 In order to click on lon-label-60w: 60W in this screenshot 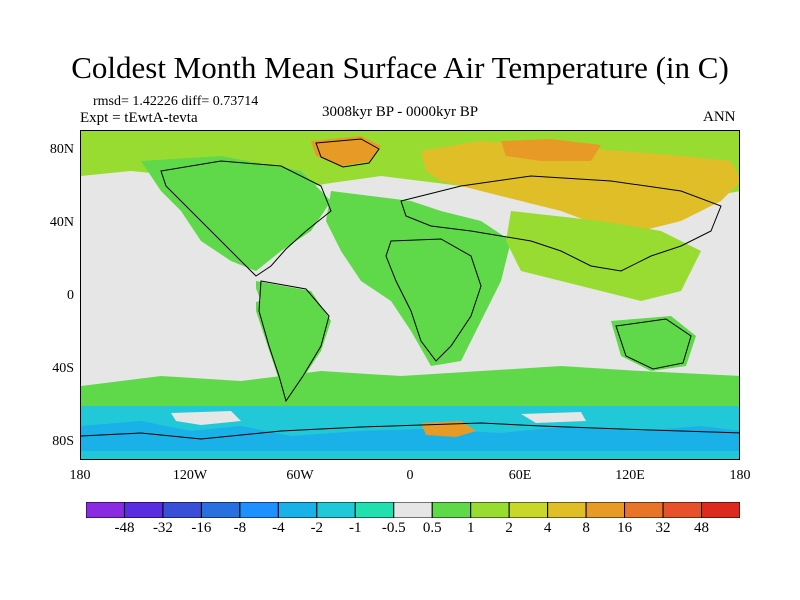, I will do `click(300, 475)`.